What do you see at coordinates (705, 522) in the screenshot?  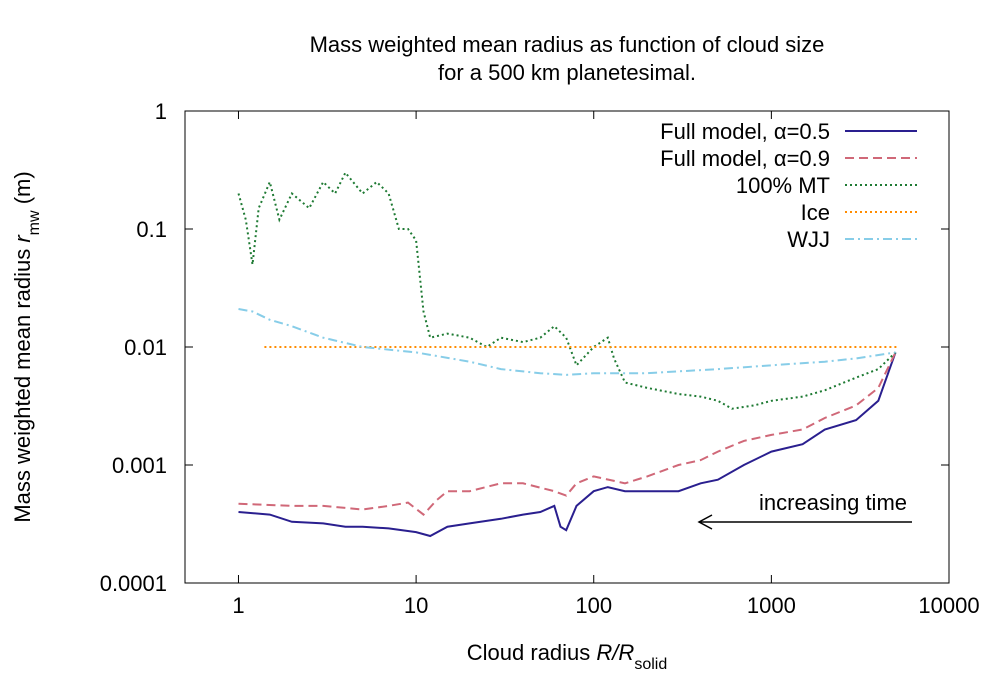 I see `annotation-arrowhead` at bounding box center [705, 522].